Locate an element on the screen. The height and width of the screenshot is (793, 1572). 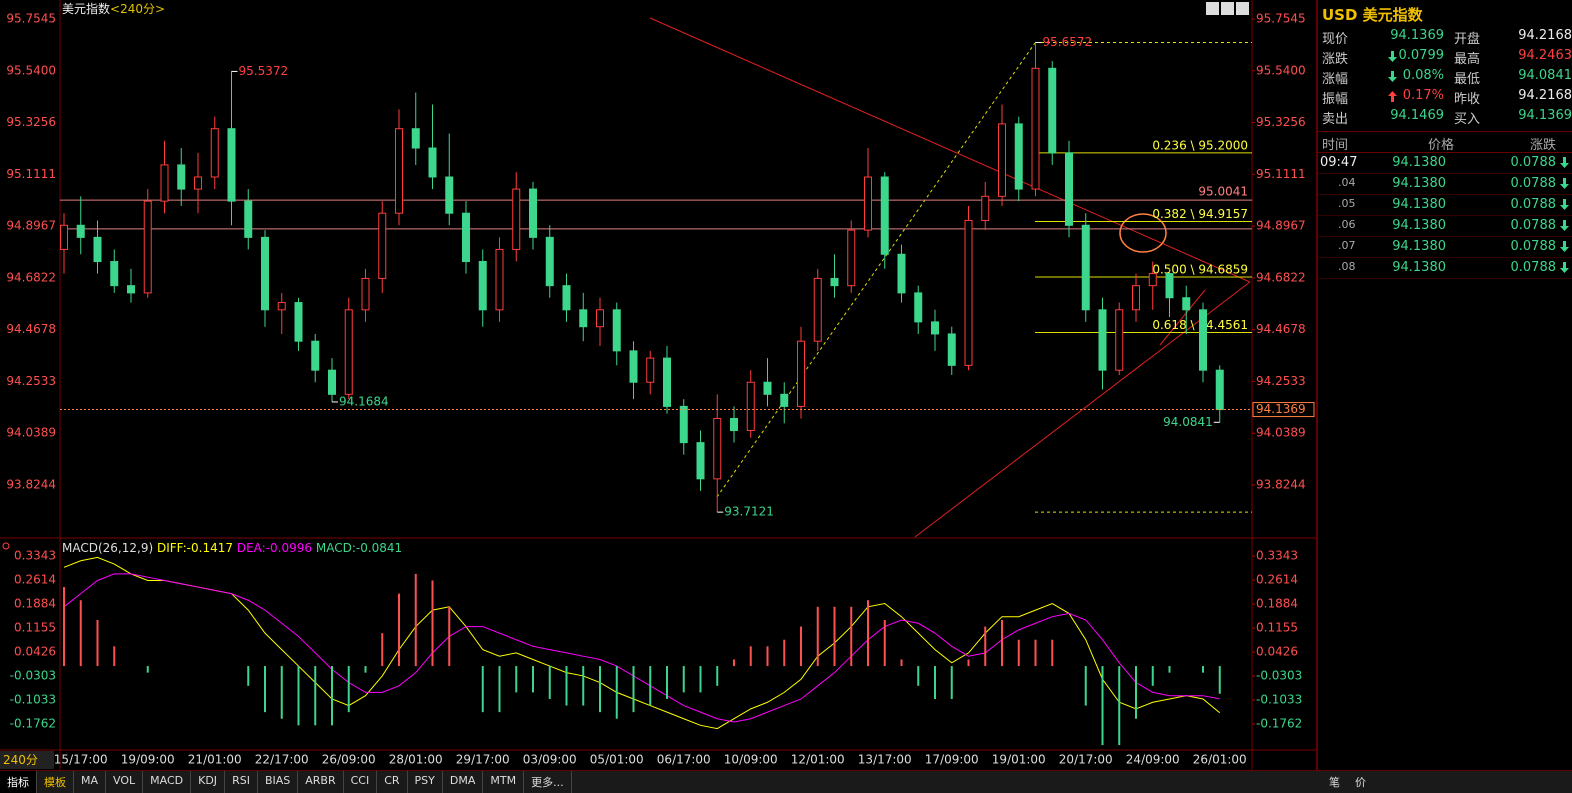
panel-tab: 笔 is located at coordinates (1334, 782).